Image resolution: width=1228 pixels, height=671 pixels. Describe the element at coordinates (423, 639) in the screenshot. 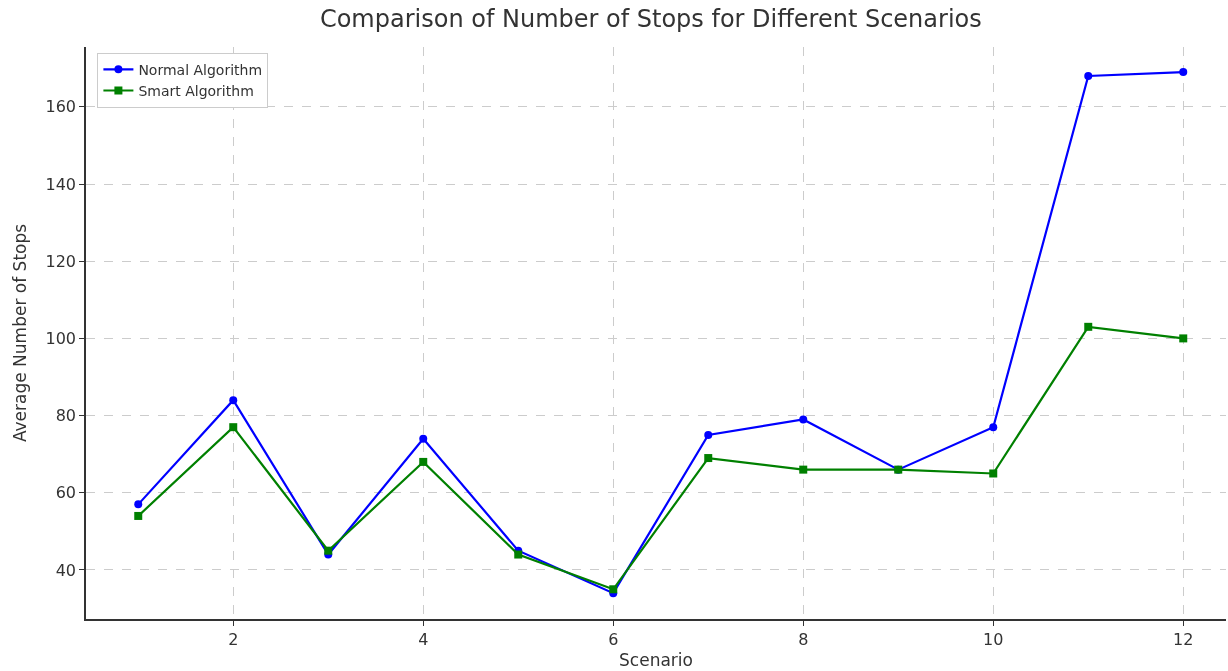

I see `x-tick-label: 4` at that location.